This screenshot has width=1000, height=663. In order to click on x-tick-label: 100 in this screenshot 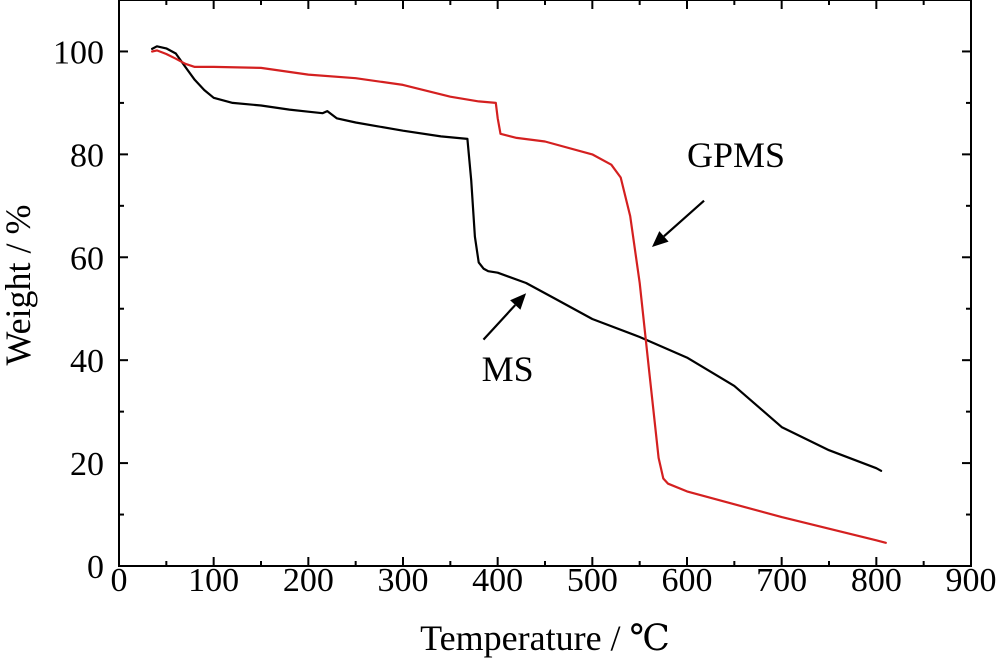, I will do `click(213, 580)`.